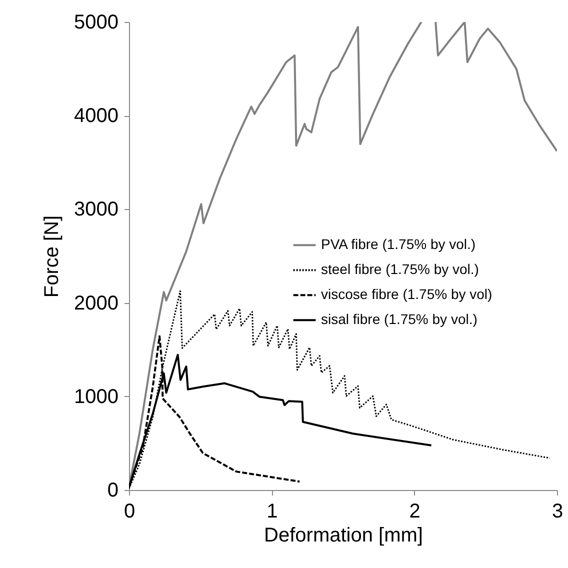 The height and width of the screenshot is (568, 568). What do you see at coordinates (414, 511) in the screenshot?
I see `x-tick-label: 2` at bounding box center [414, 511].